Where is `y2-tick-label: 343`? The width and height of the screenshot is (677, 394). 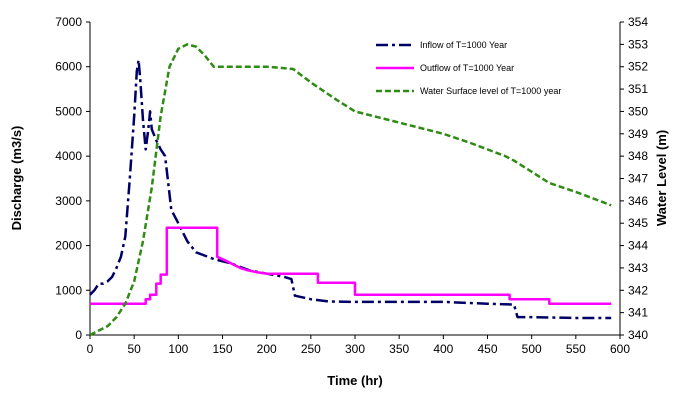
y2-tick-label: 343 is located at coordinates (638, 268).